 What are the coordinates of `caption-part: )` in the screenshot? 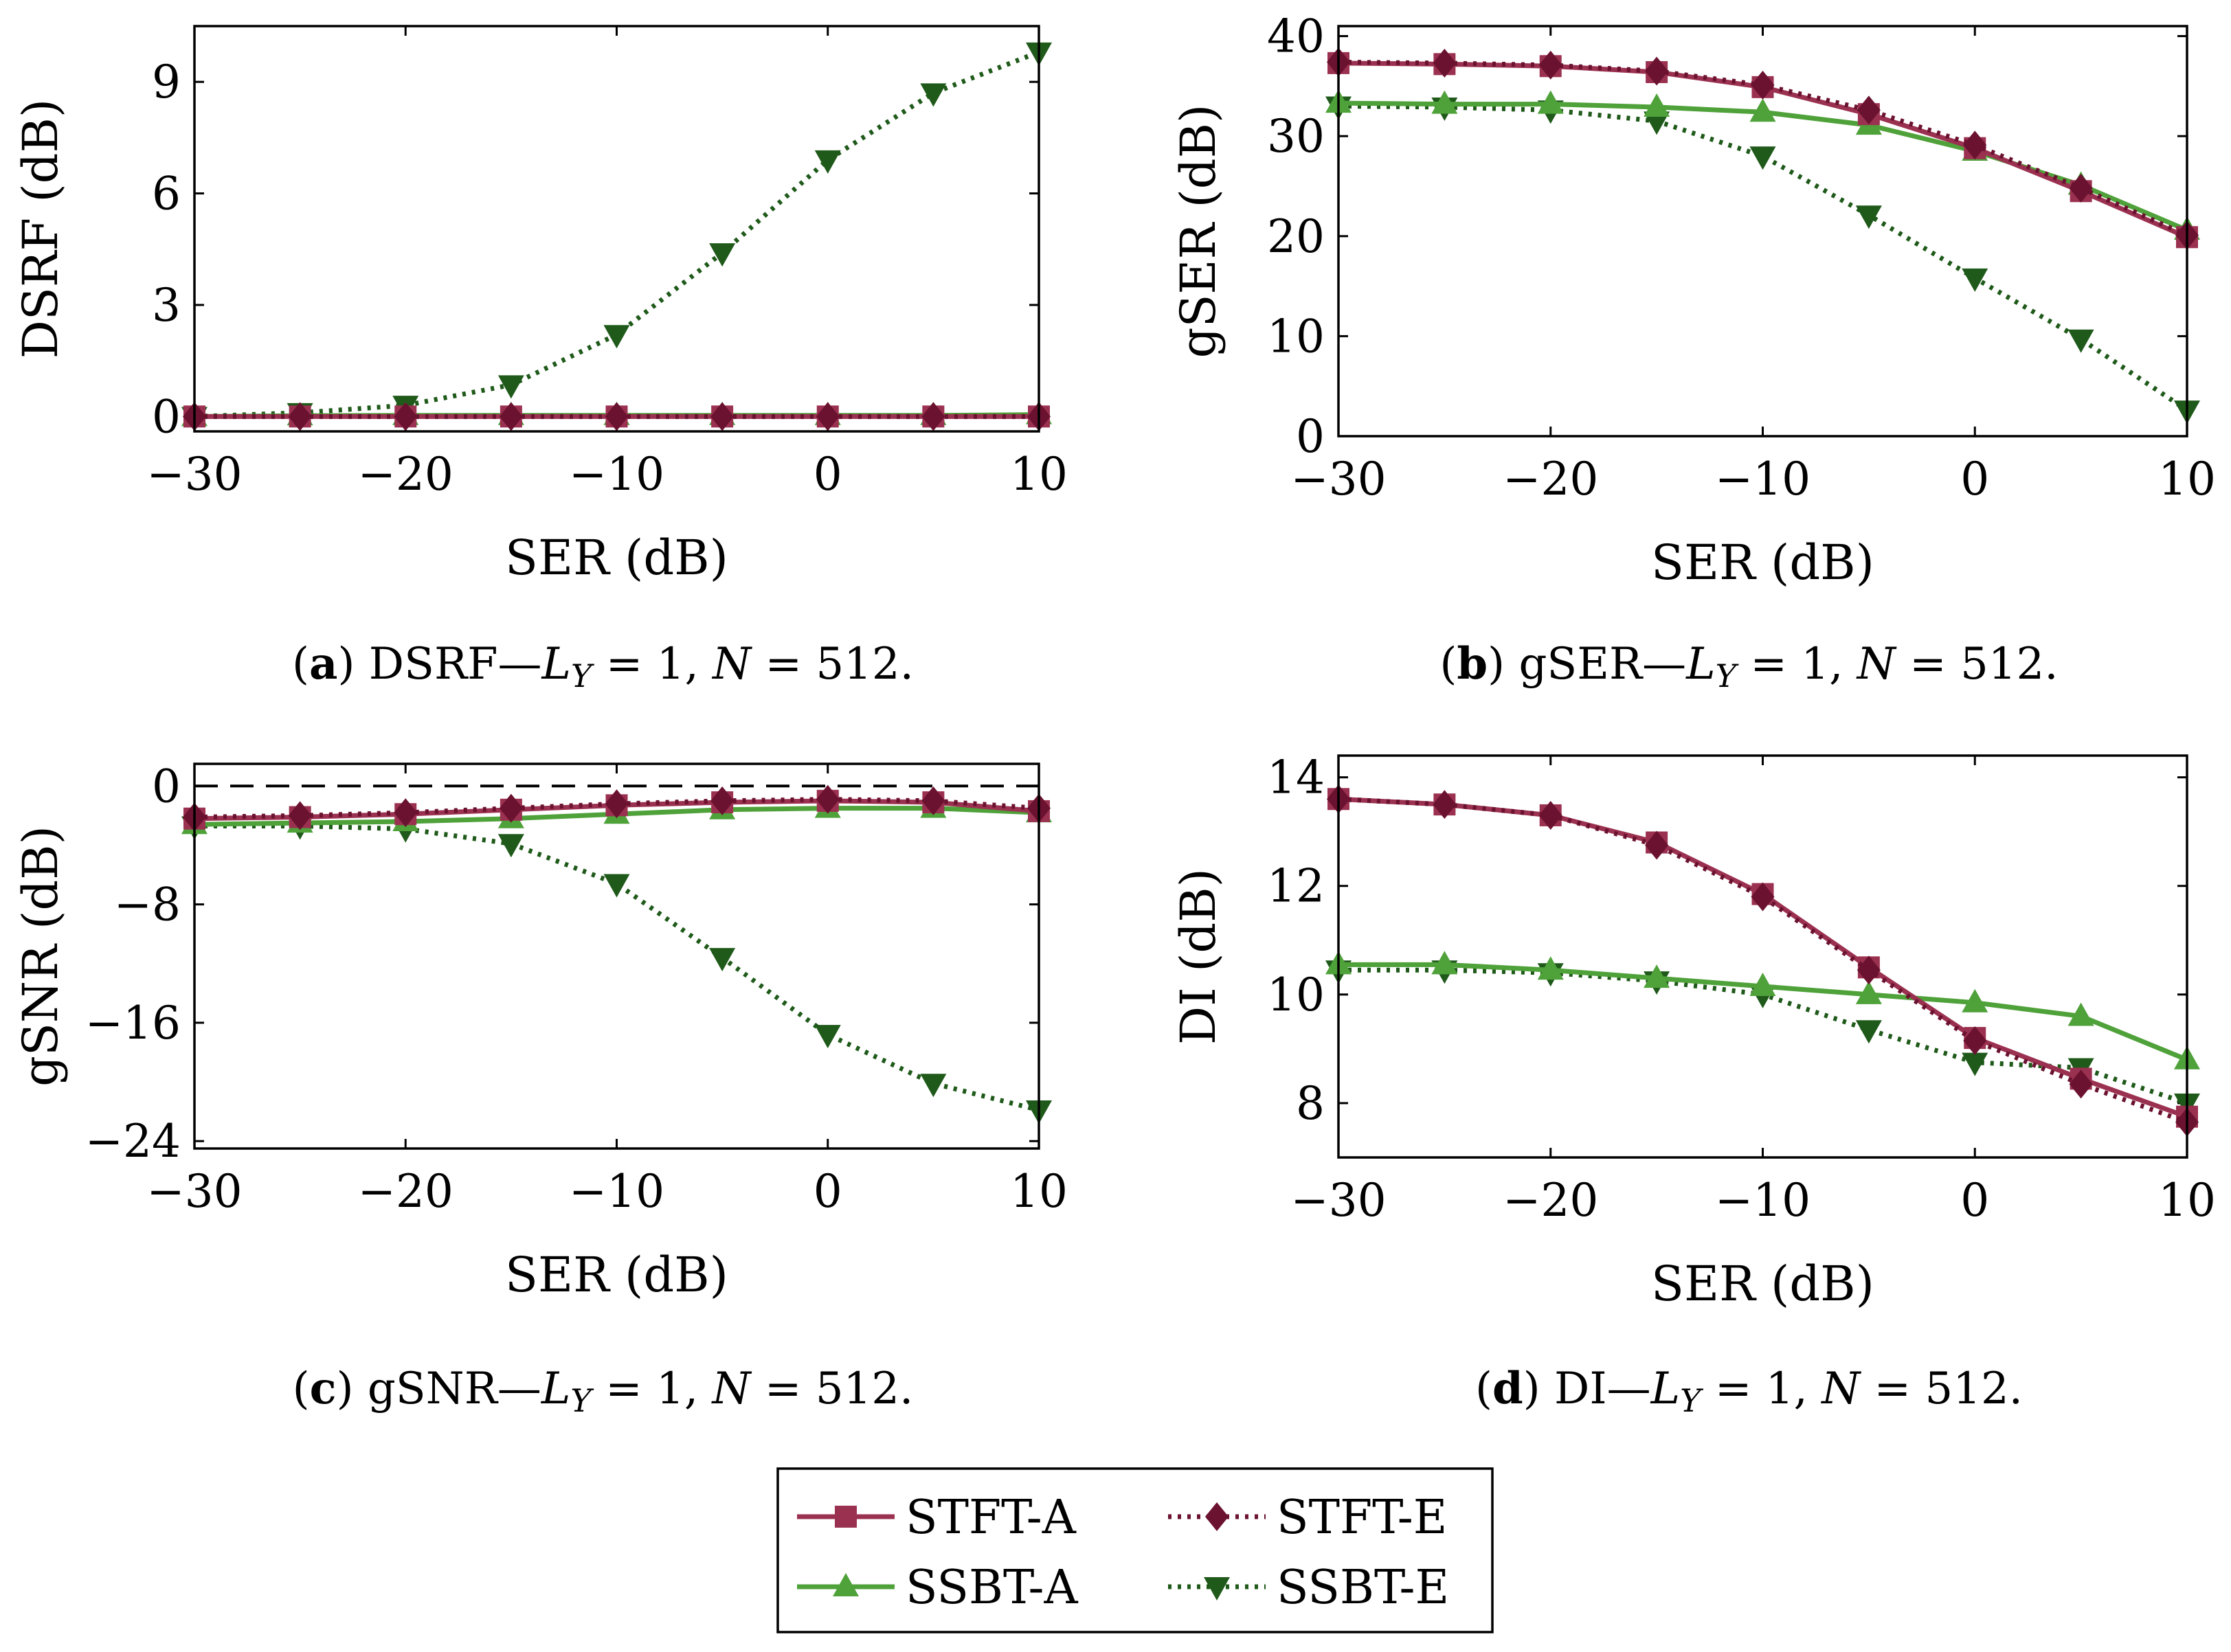 It's located at (353, 1389).